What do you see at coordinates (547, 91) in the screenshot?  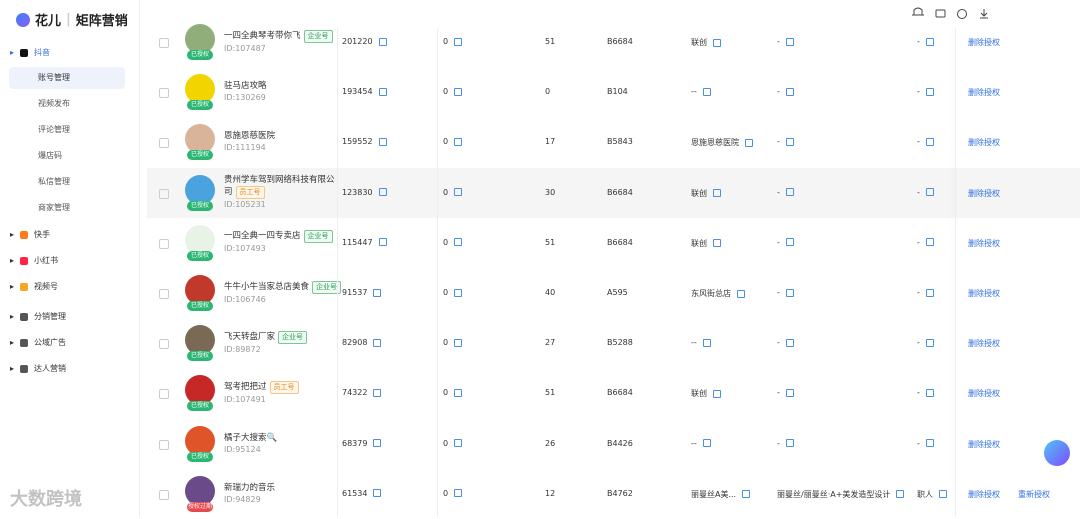 I see `cell-value: 0` at bounding box center [547, 91].